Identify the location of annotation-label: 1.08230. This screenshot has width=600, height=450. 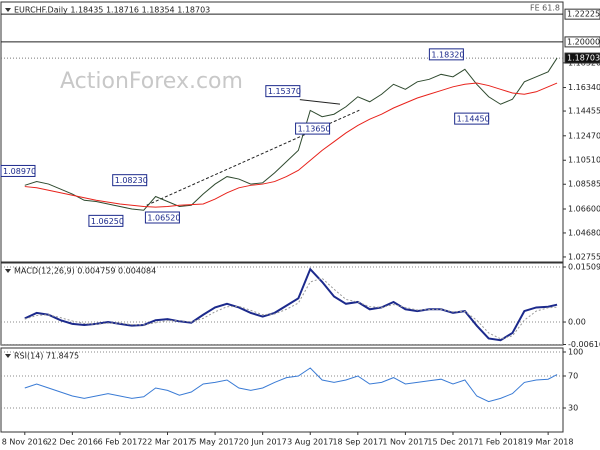
(131, 180).